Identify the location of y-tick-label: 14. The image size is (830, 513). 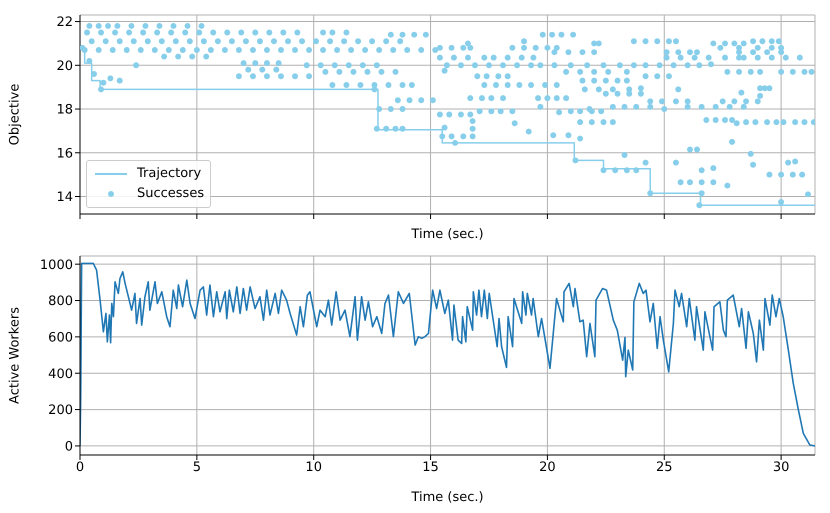
(64, 198).